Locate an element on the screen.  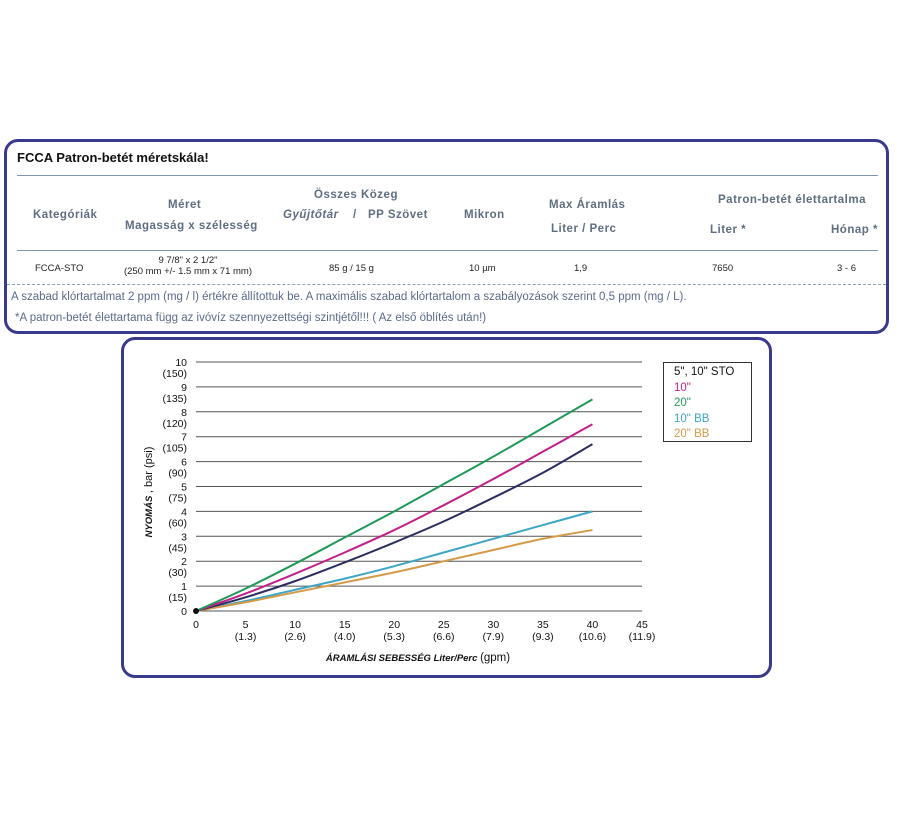
y-axis-title: NYOMÁS , bar (psi) is located at coordinates (149, 492).